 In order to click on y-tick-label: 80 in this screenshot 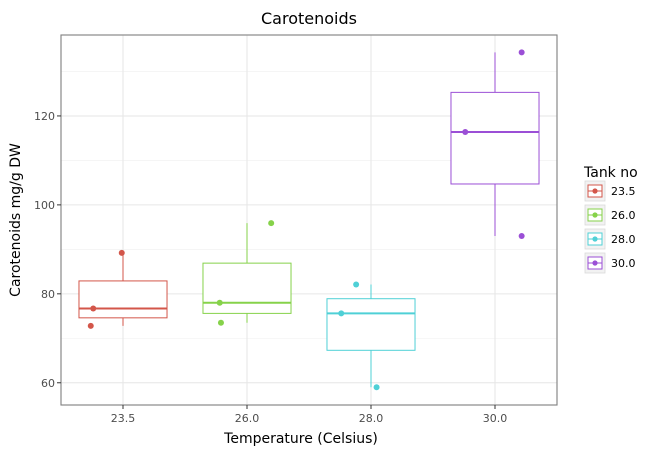, I will do `click(48, 294)`.